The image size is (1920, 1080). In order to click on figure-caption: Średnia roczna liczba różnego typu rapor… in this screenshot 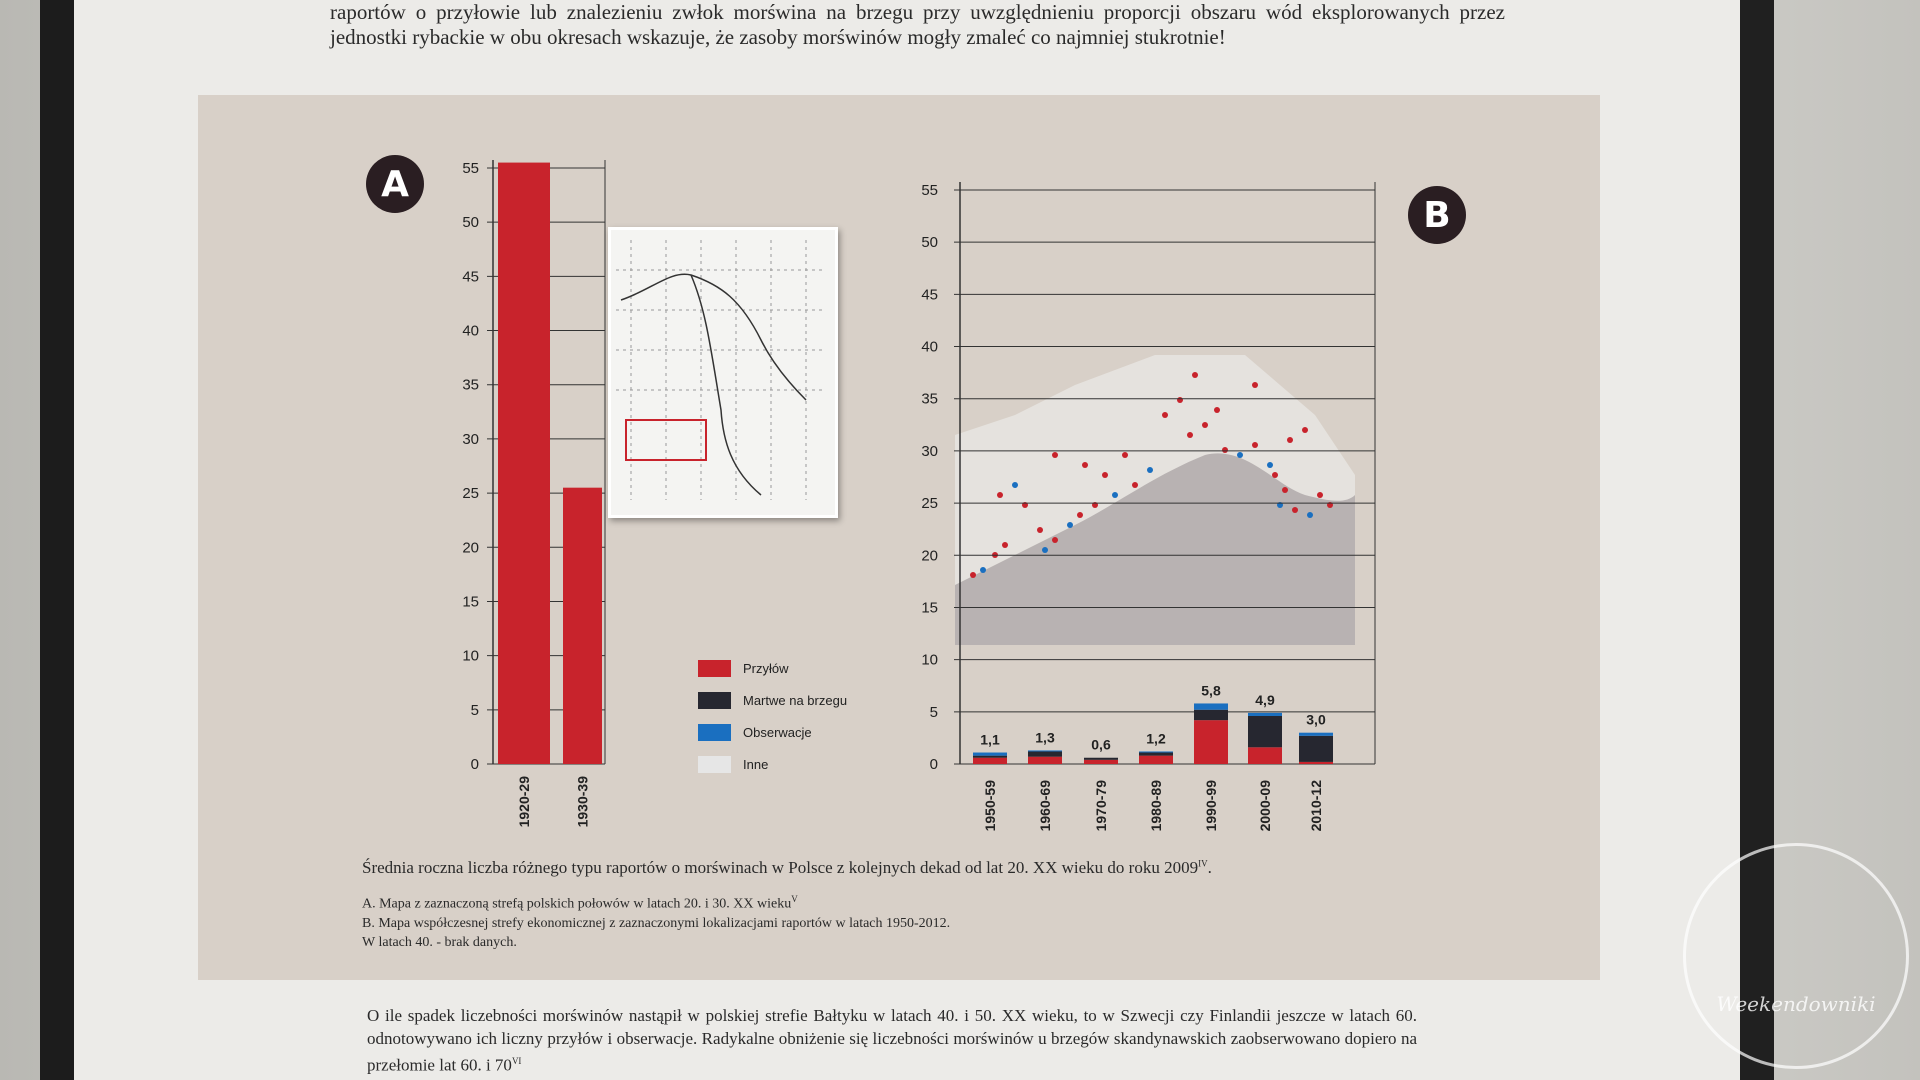, I will do `click(912, 905)`.